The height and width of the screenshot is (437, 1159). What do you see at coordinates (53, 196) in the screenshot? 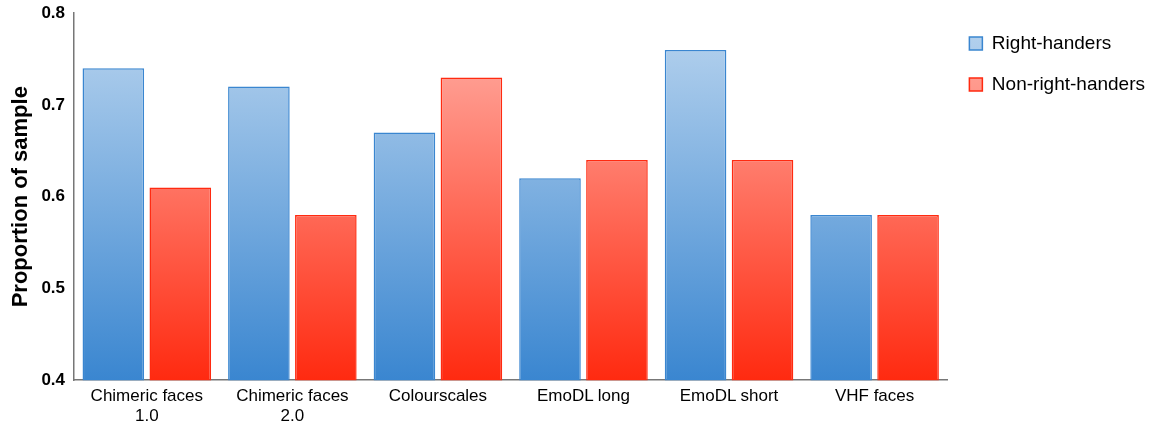
I see `y-tick-label: 0.6` at bounding box center [53, 196].